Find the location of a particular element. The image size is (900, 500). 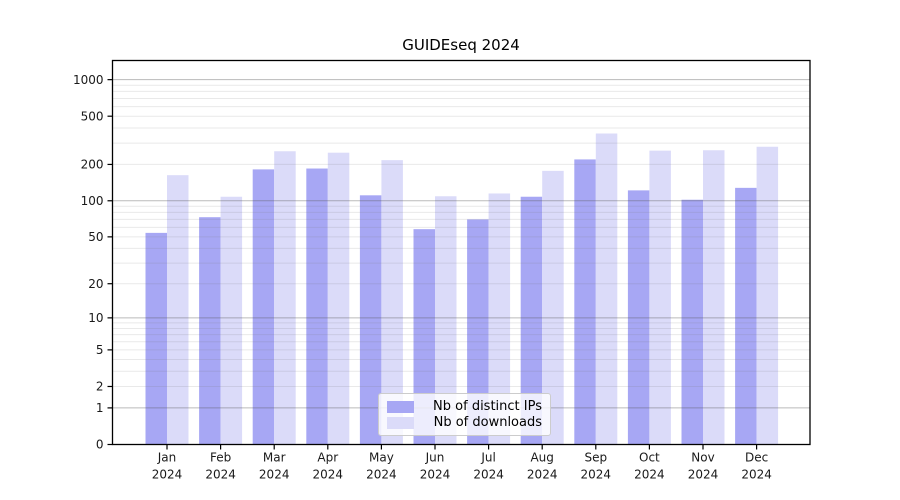

legend-swatch-distinct-ips is located at coordinates (400, 407).